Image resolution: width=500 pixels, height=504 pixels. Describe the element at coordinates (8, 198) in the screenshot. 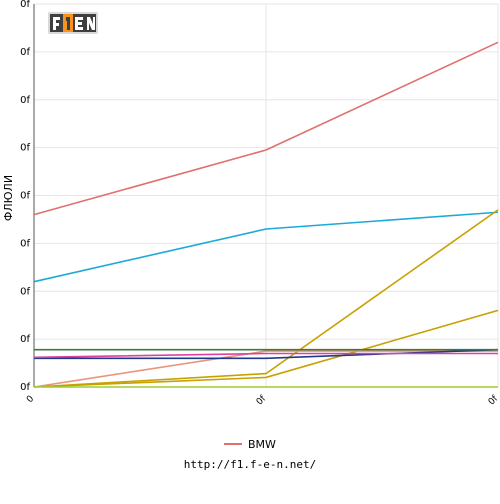

I see `y-axis-label: ФЛЮЛИ` at that location.